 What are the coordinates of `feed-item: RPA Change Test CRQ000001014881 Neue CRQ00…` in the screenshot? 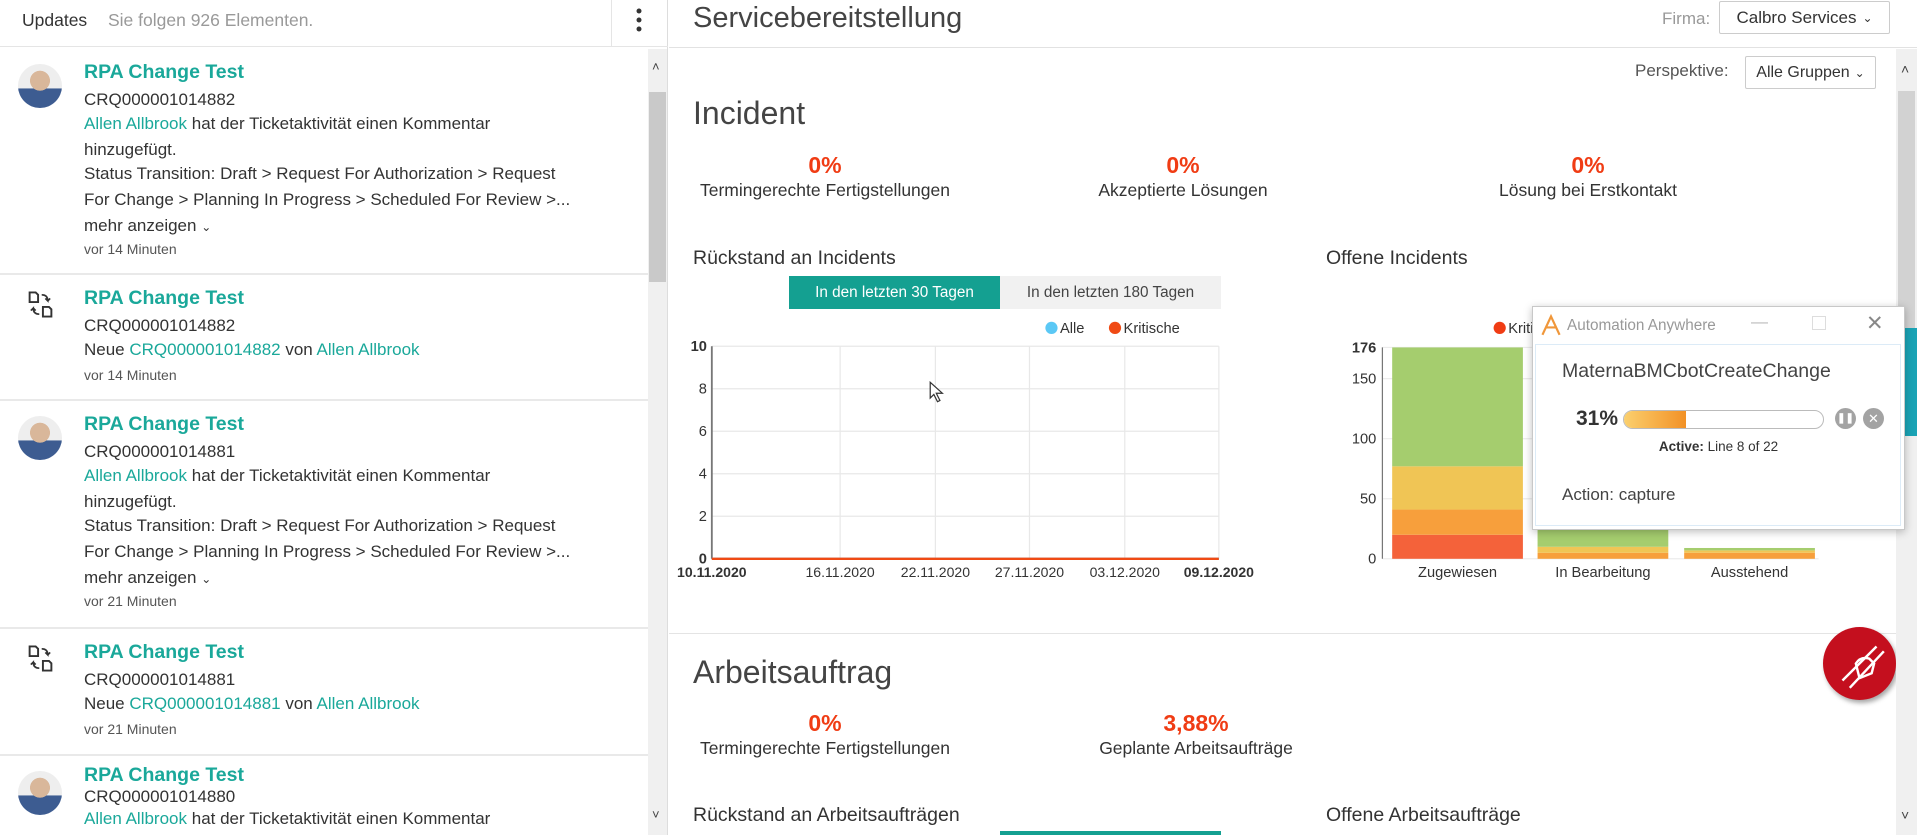 It's located at (324, 692).